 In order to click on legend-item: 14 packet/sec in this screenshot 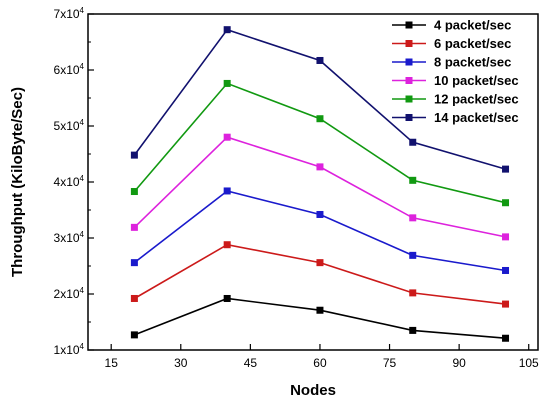, I will do `click(455, 117)`.